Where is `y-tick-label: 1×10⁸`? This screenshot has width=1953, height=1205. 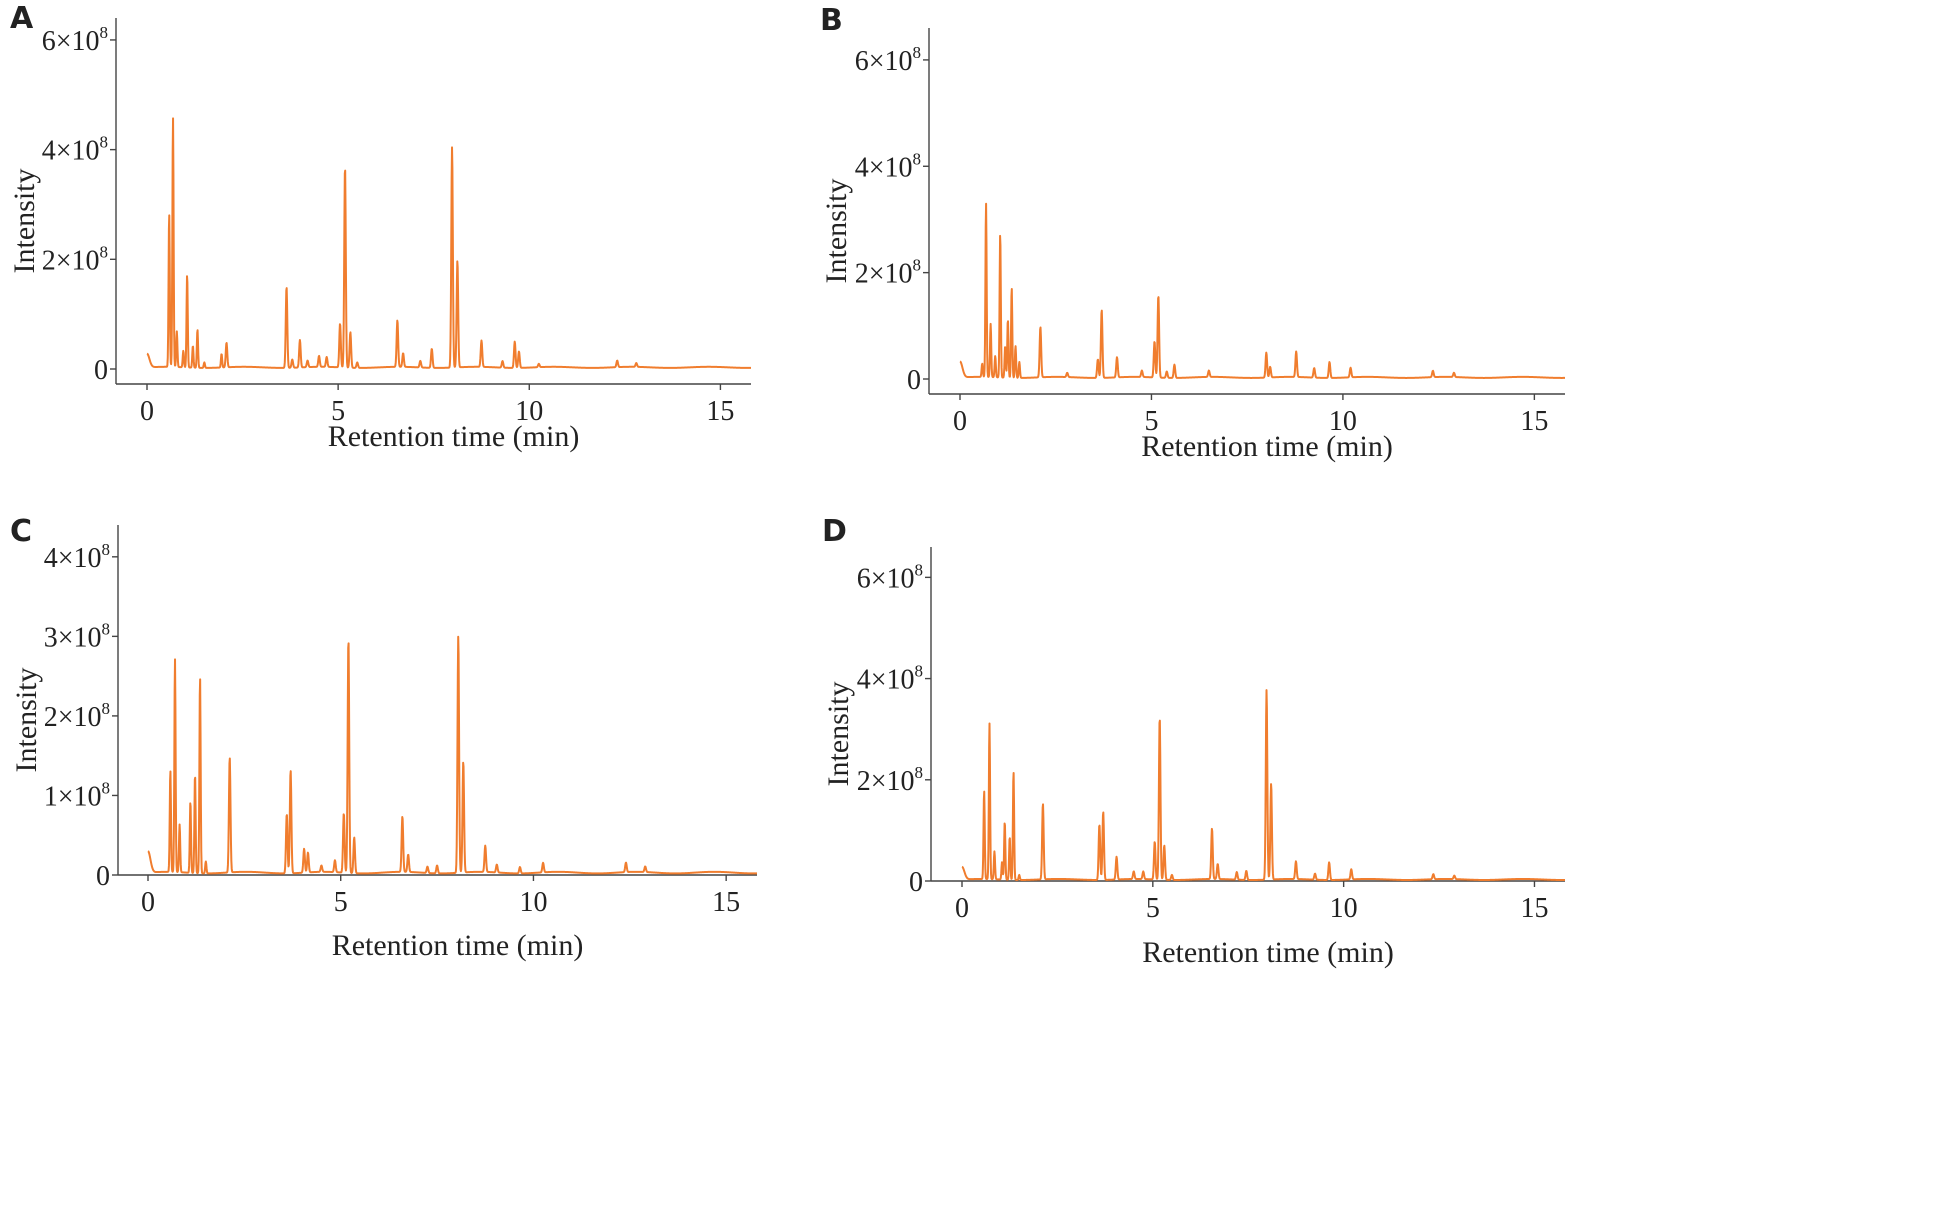
y-tick-label: 1×10⁸ is located at coordinates (77, 795).